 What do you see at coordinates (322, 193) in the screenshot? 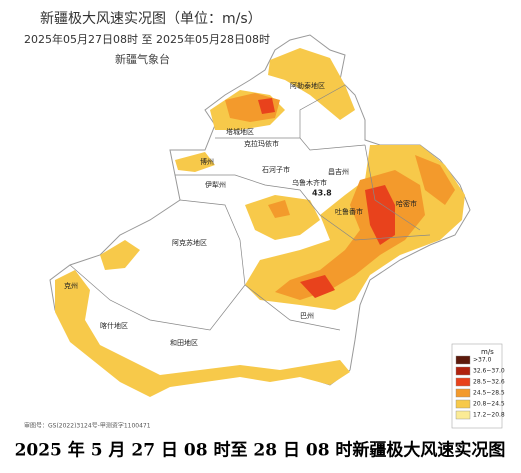
I see `max-wind-label: 43.8` at bounding box center [322, 193].